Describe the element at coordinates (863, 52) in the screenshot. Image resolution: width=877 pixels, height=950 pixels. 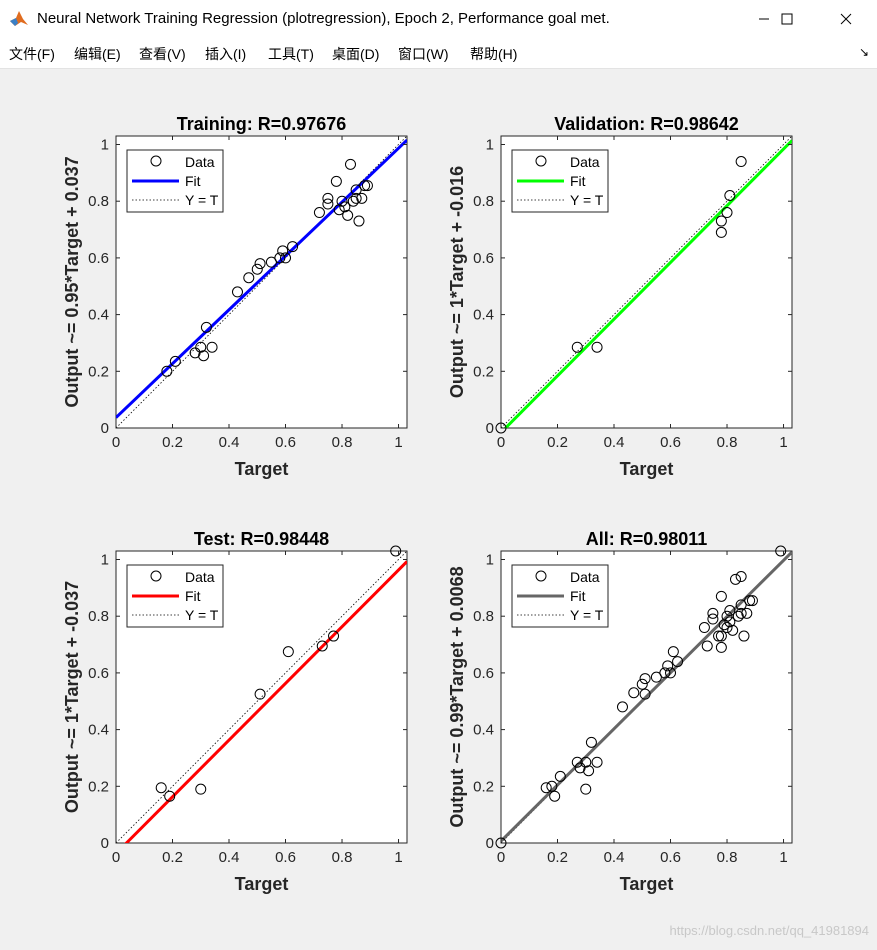
I see `menu-overflow-icon: ↘` at that location.